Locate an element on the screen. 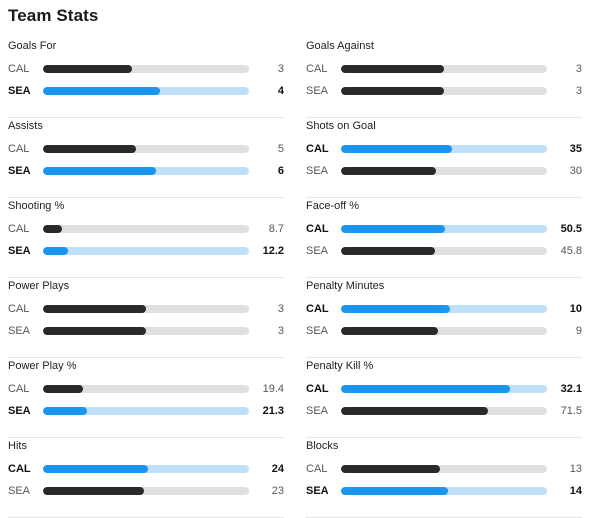 This screenshot has height=518, width=596. stat-value: 9 is located at coordinates (578, 331).